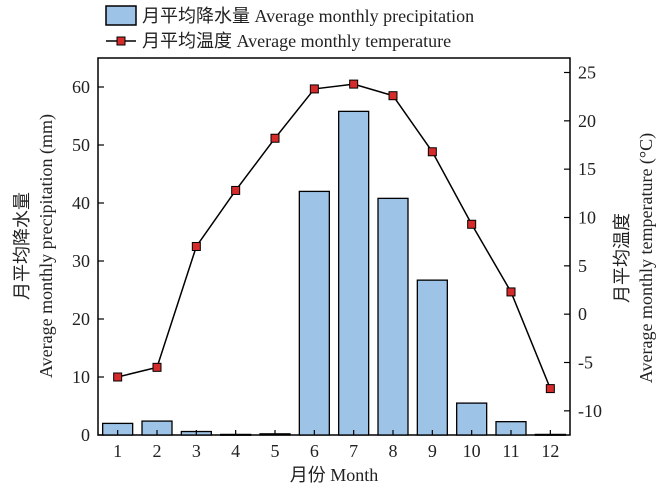  Describe the element at coordinates (646, 258) in the screenshot. I see `right-axis-label-english: Average monthly temperature (°C)` at that location.